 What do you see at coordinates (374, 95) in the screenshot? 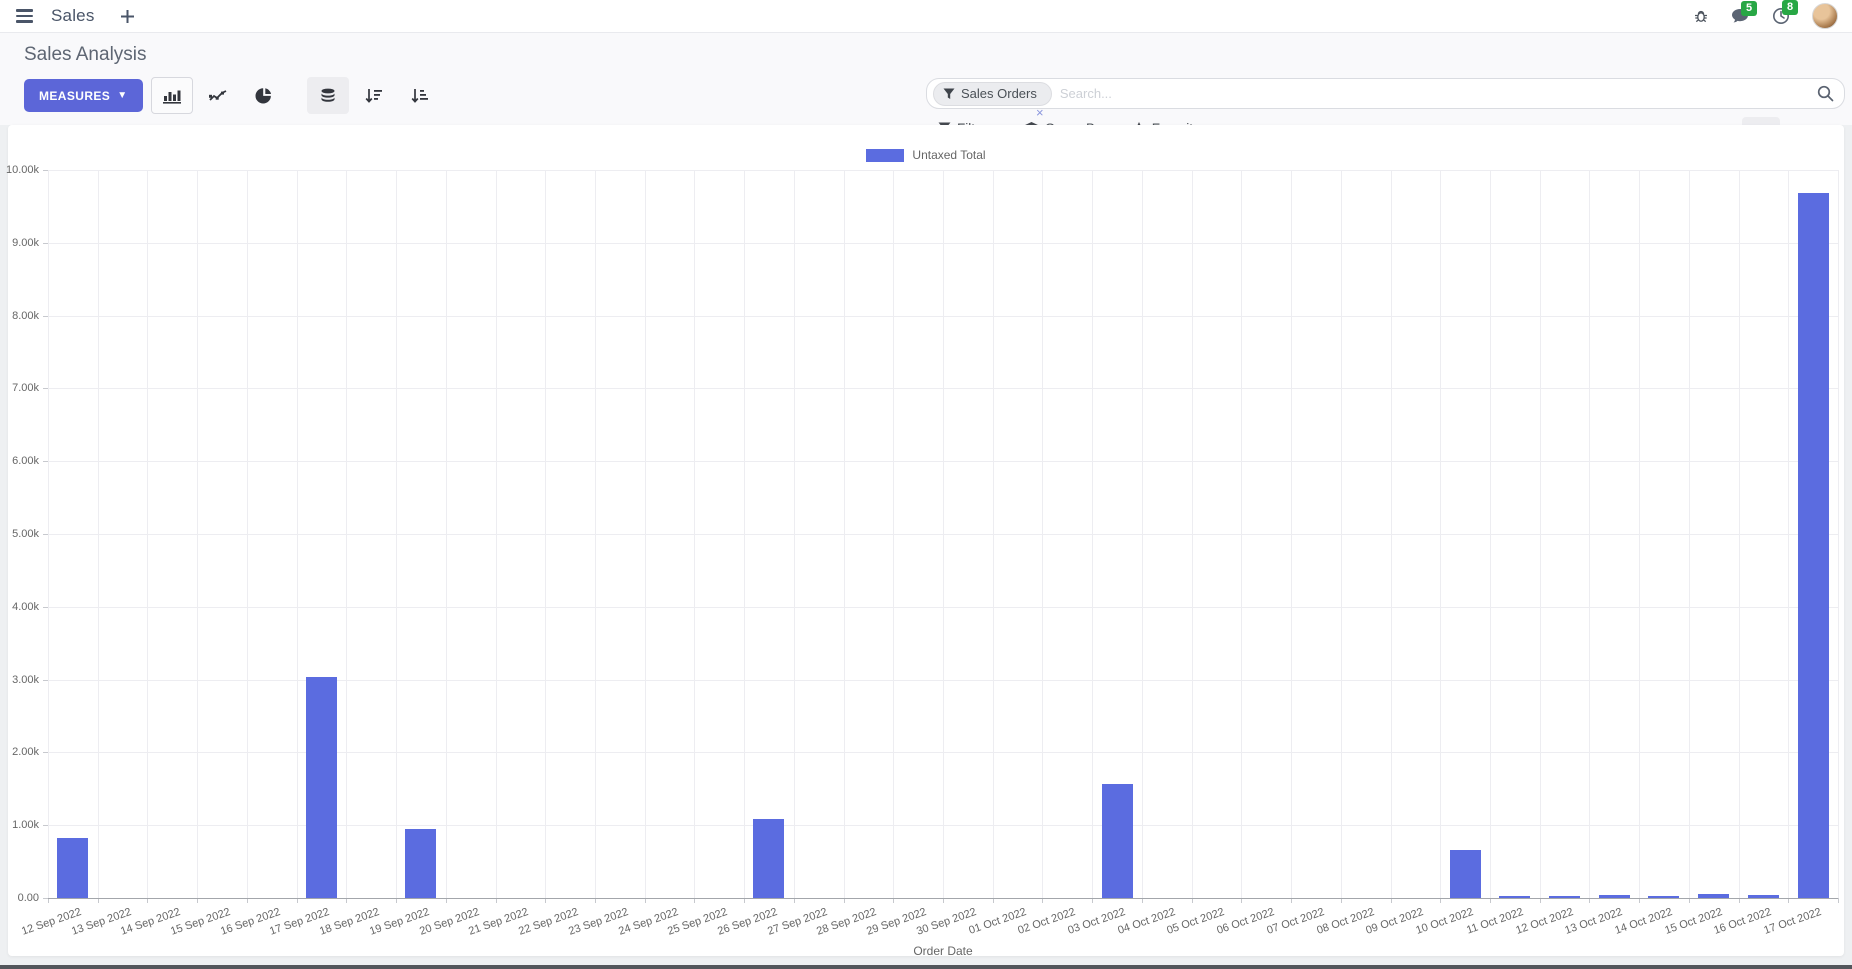
I see `sort-descending-button` at bounding box center [374, 95].